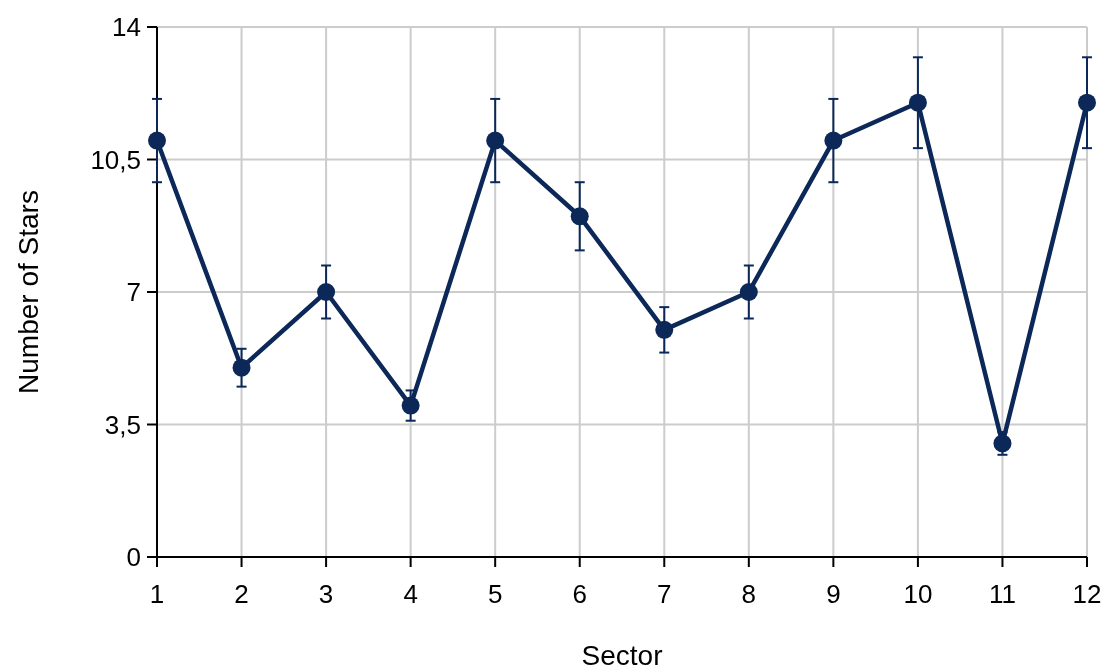 The image size is (1111, 671). I want to click on x-tick-label: 3, so click(326, 594).